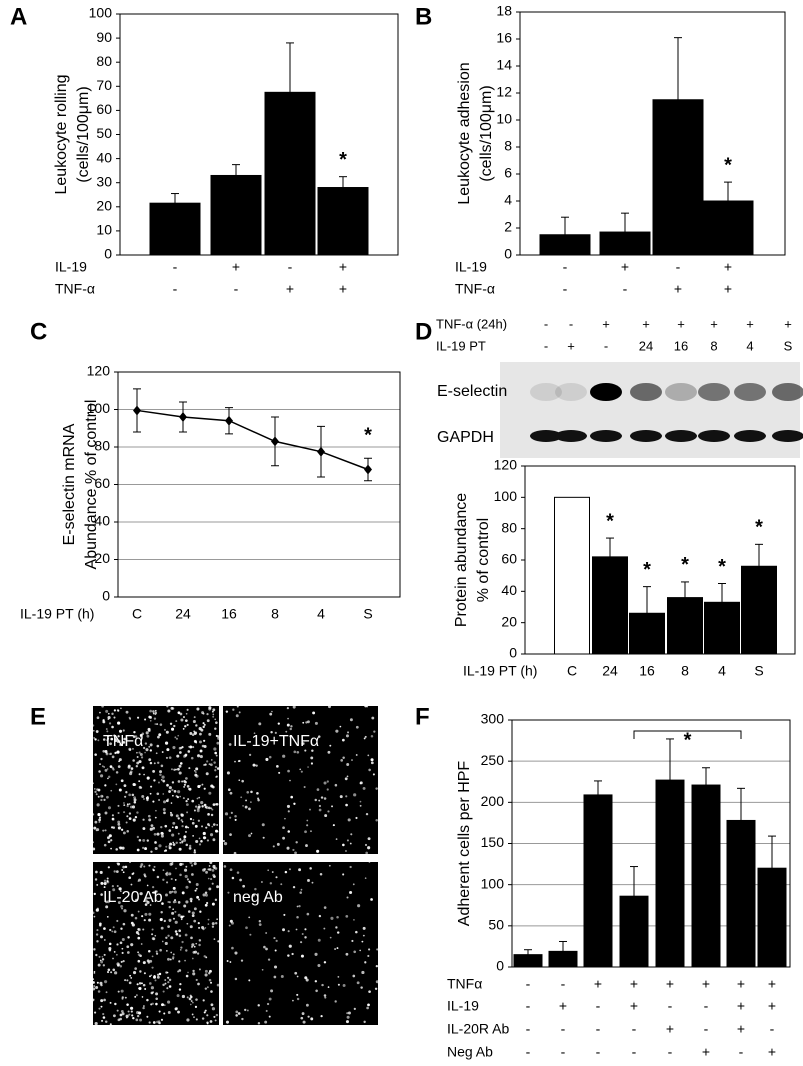 The height and width of the screenshot is (1066, 803). I want to click on y-tick-label: 80, so click(102, 446).